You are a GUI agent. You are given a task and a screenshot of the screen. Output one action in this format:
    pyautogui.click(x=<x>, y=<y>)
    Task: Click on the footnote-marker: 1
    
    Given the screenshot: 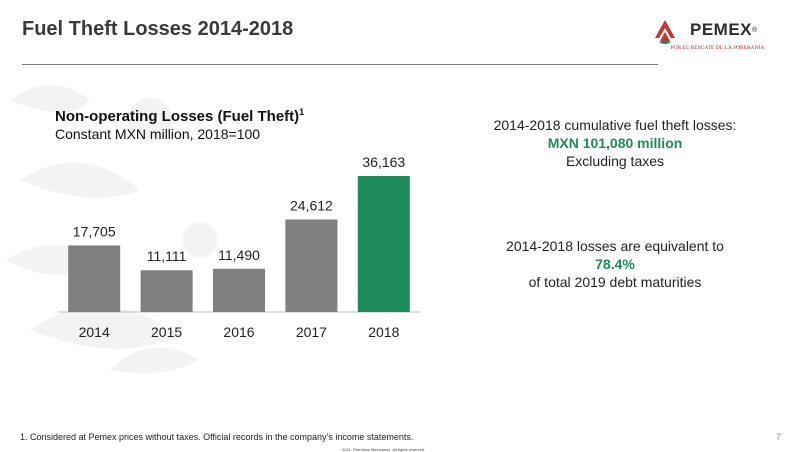 What is the action you would take?
    pyautogui.click(x=302, y=112)
    